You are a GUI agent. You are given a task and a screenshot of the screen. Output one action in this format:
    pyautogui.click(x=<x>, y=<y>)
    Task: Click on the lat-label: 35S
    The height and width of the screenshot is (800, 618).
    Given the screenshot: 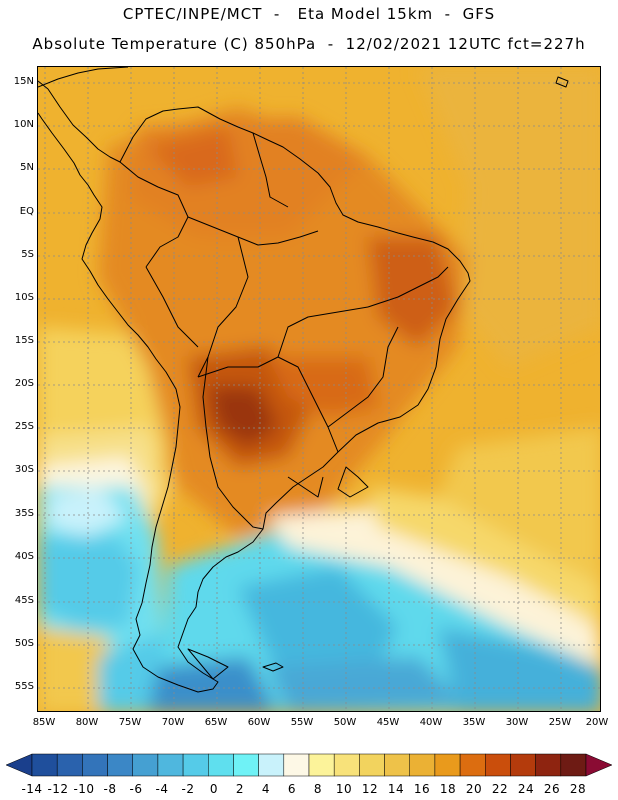 What is the action you would take?
    pyautogui.click(x=24, y=513)
    